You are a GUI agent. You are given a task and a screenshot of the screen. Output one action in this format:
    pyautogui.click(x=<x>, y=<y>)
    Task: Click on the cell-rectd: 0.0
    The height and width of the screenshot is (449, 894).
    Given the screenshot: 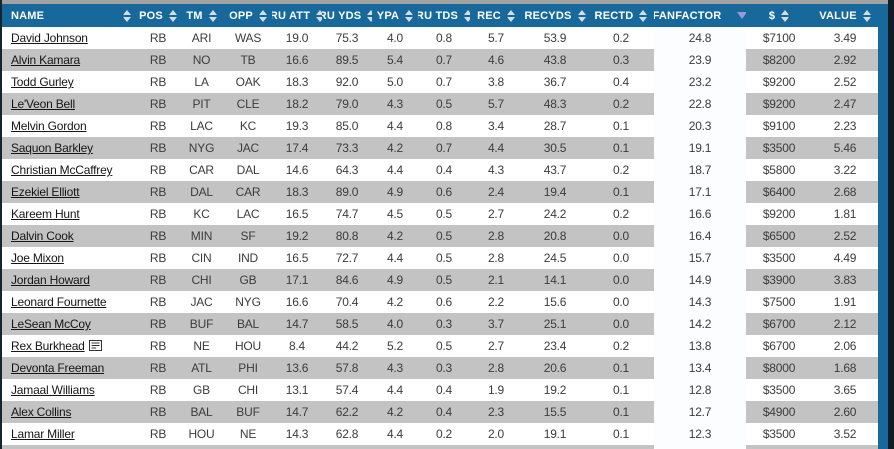 What is the action you would take?
    pyautogui.click(x=621, y=302)
    